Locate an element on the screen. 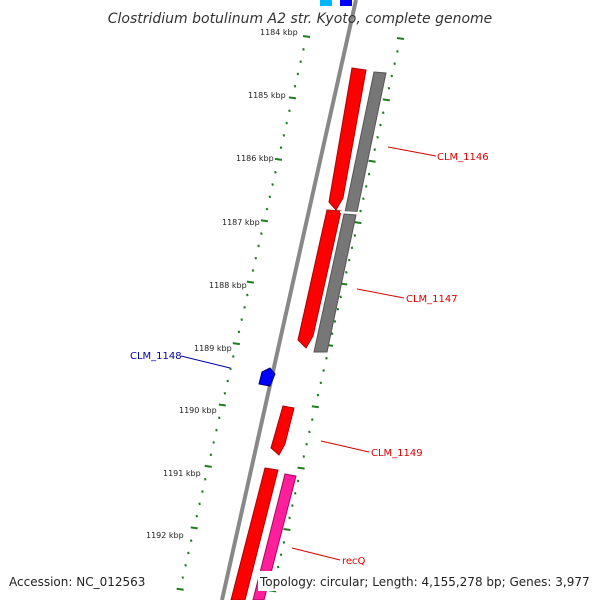 The width and height of the screenshot is (600, 600). label-line-recq is located at coordinates (316, 554).